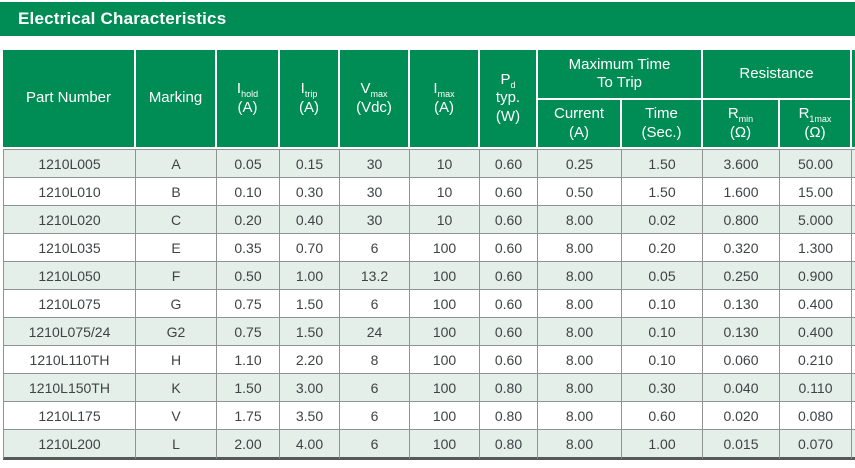 This screenshot has width=855, height=468. What do you see at coordinates (69, 99) in the screenshot?
I see `col-header-part-number: Part Number` at bounding box center [69, 99].